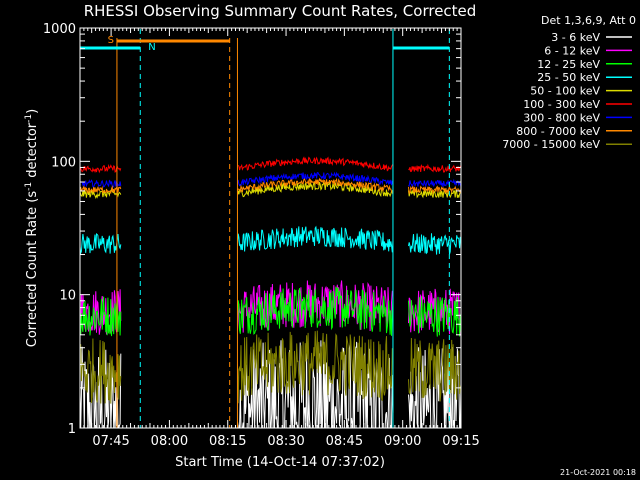 The width and height of the screenshot is (640, 480). Describe the element at coordinates (588, 20) in the screenshot. I see `legend-header: Det 1,3,6,9, Att 0` at that location.